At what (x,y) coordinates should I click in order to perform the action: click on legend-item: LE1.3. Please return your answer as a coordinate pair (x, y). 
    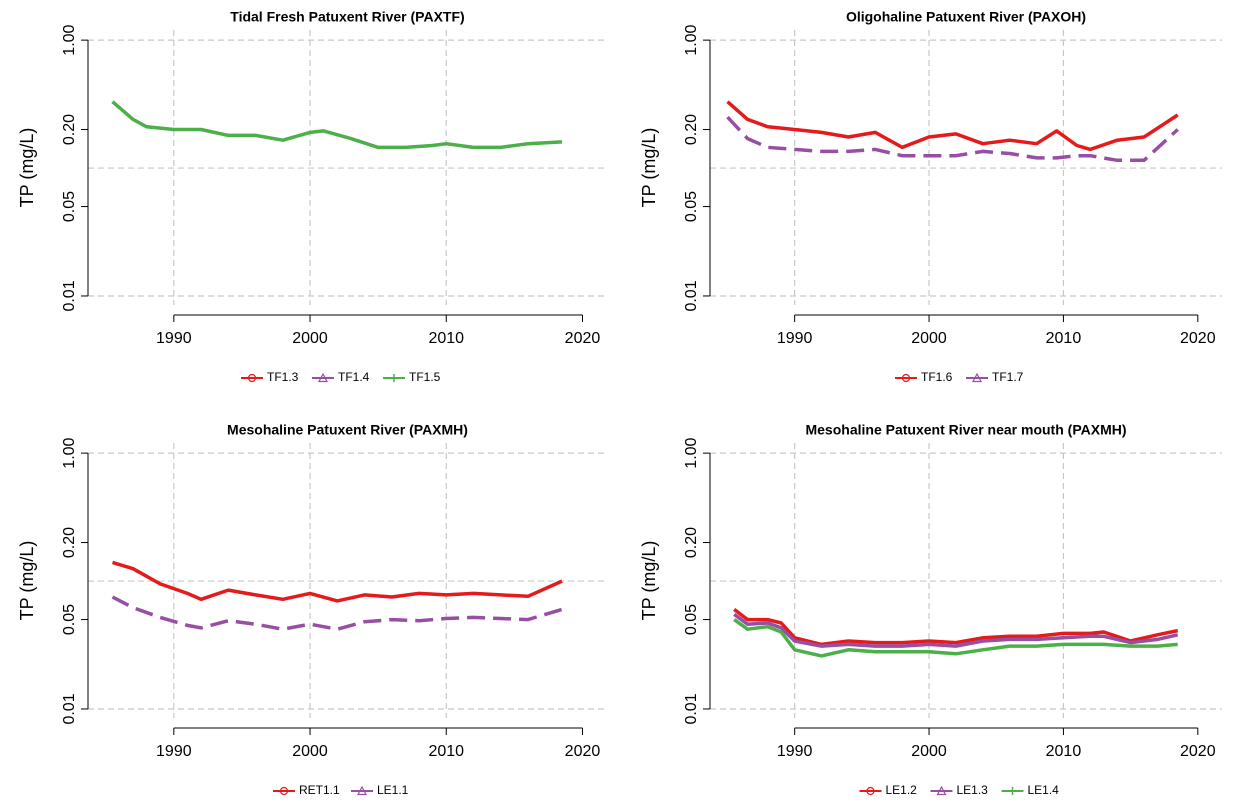
    Looking at the image, I should click on (959, 790).